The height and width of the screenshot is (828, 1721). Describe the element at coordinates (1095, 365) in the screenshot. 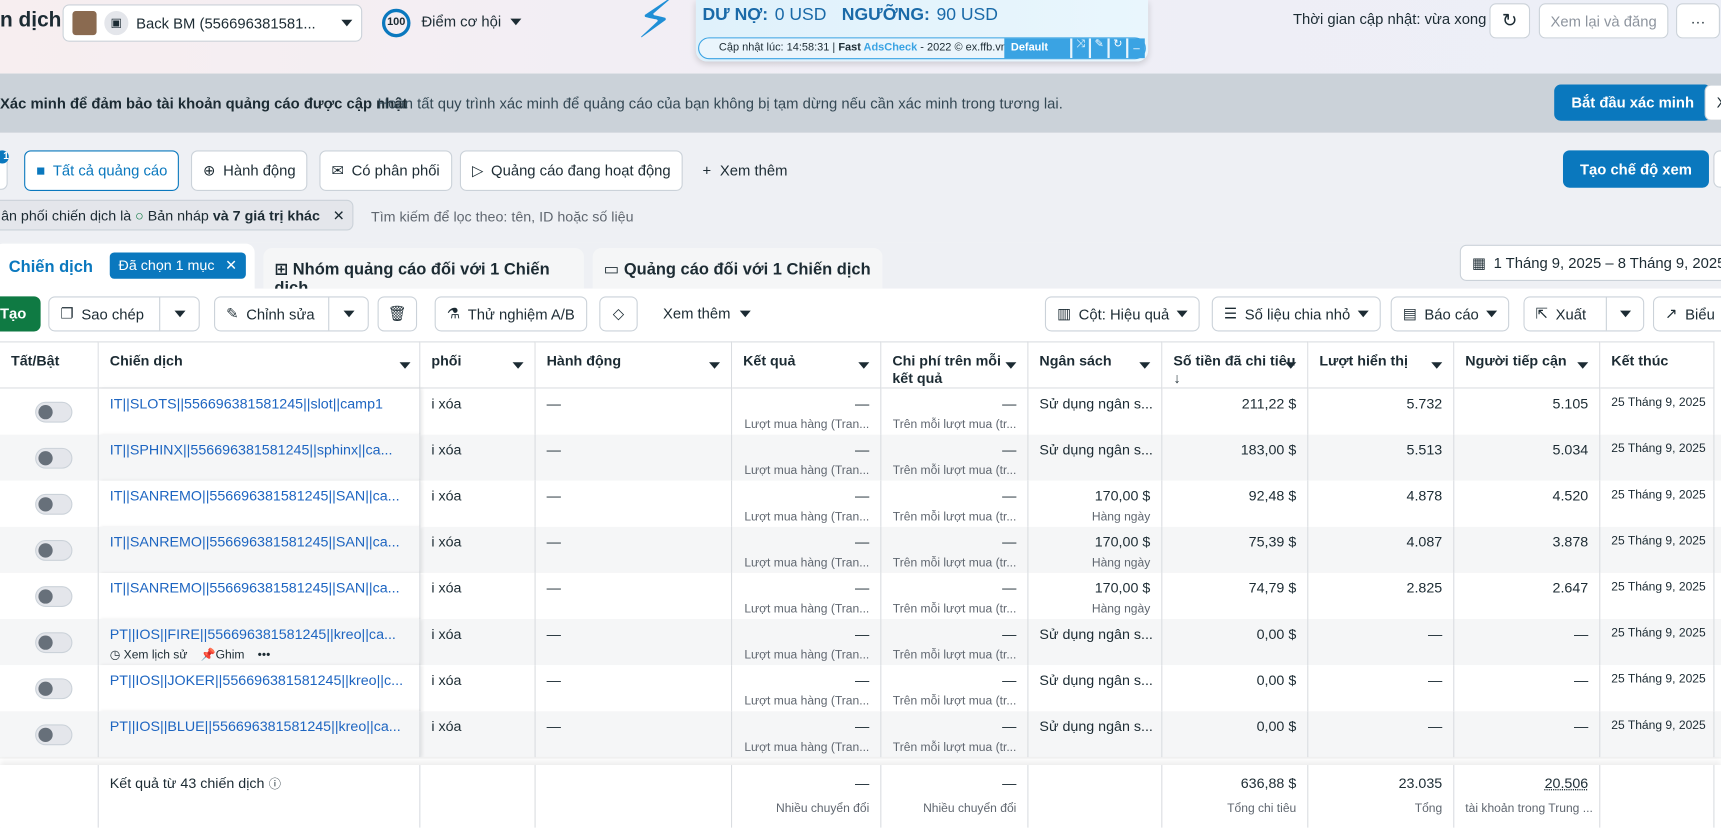

I see `col-budget-header: Ngân sách` at that location.